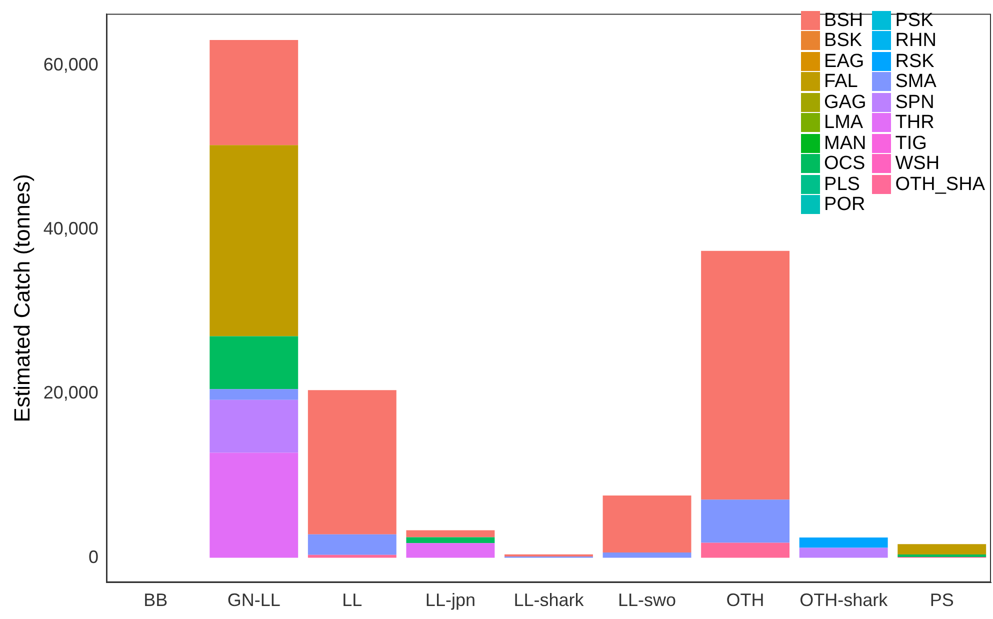 The height and width of the screenshot is (619, 993). Describe the element at coordinates (647, 600) in the screenshot. I see `x-tick-label: LL-swo` at that location.